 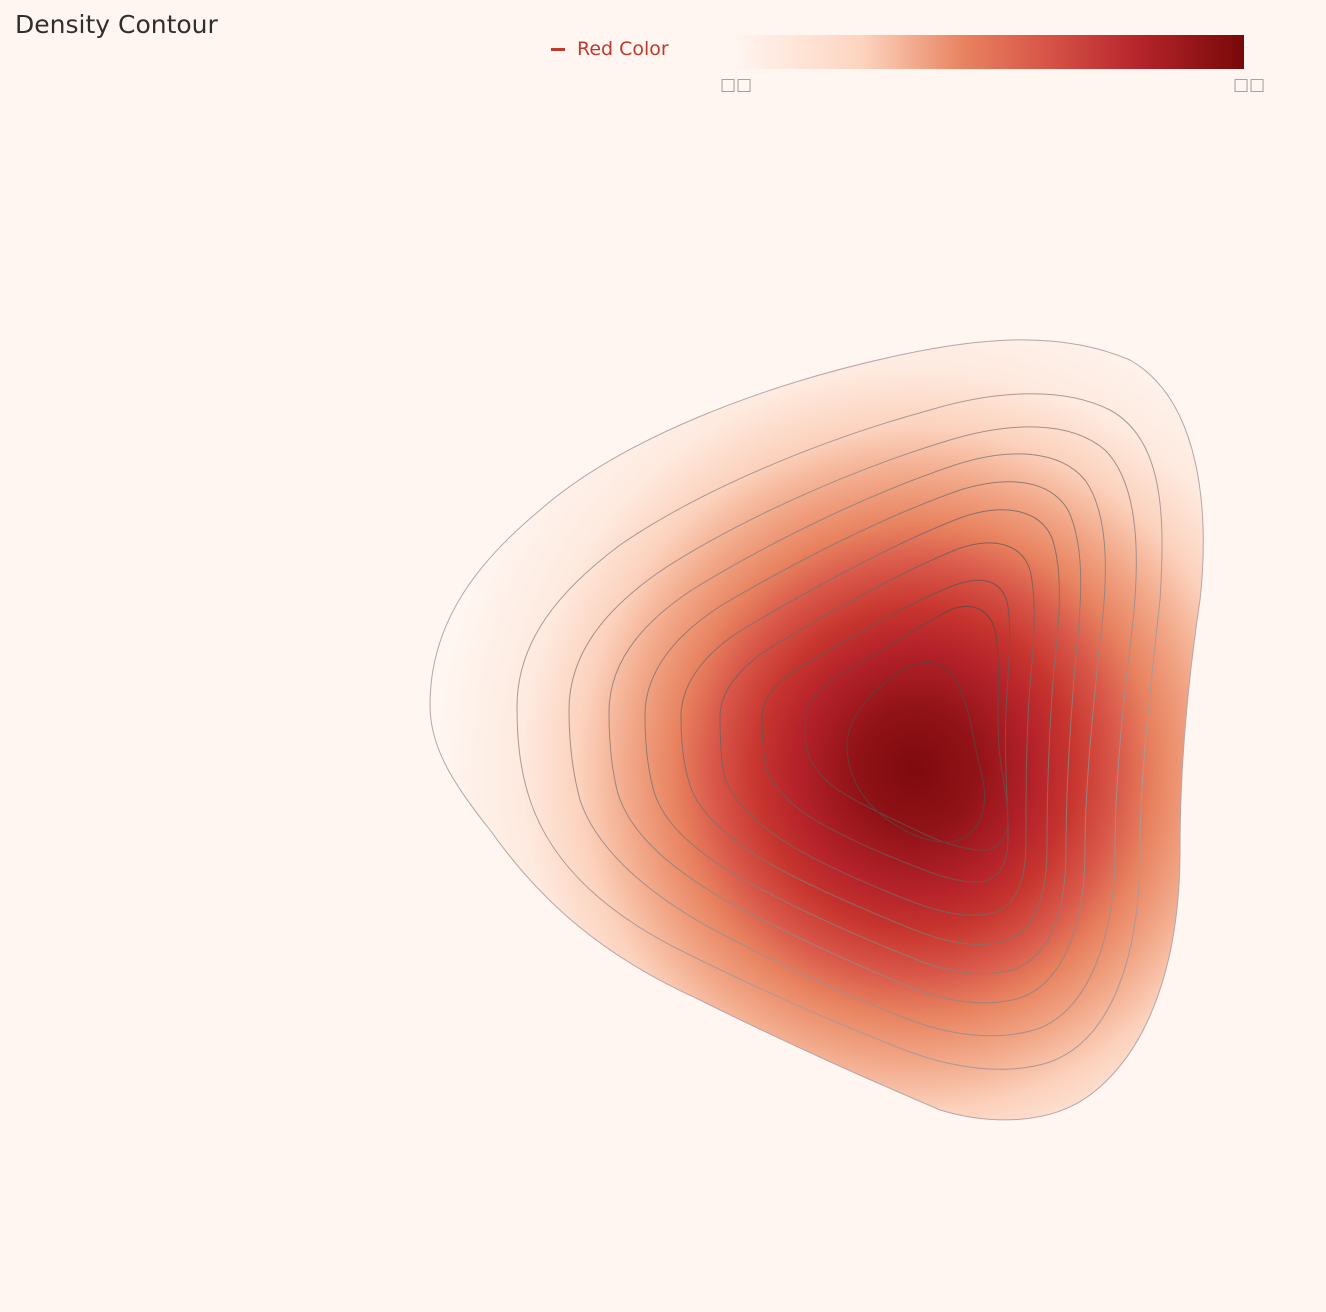 I want to click on colorbar-high-label: □□, so click(x=1249, y=85).